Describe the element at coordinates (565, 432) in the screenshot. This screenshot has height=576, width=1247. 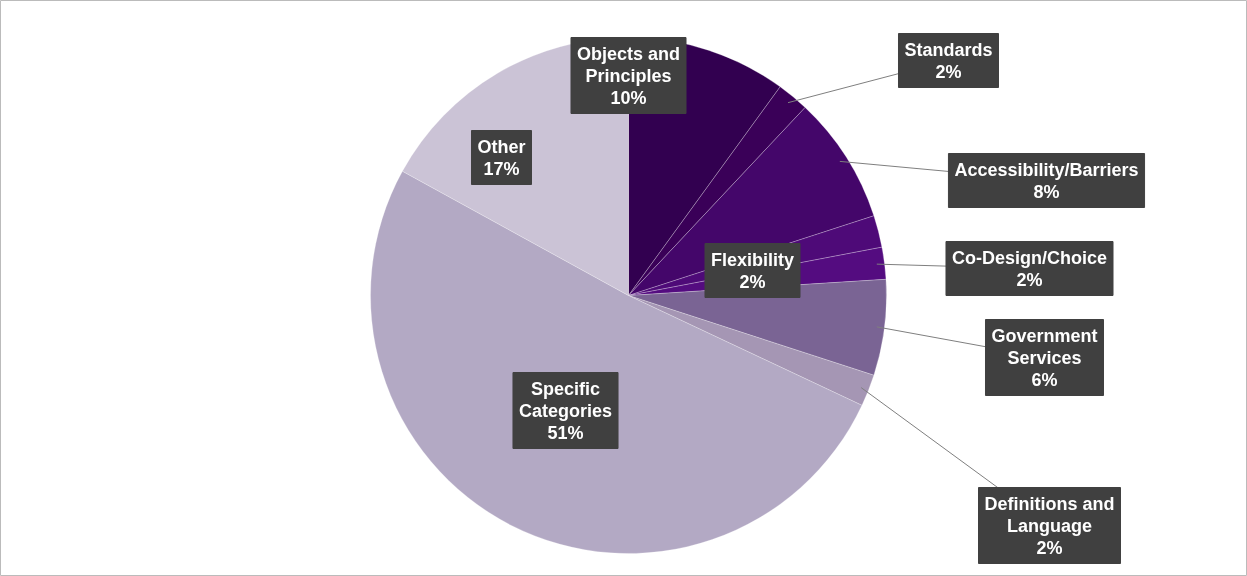
I see `data-label: 51%` at that location.